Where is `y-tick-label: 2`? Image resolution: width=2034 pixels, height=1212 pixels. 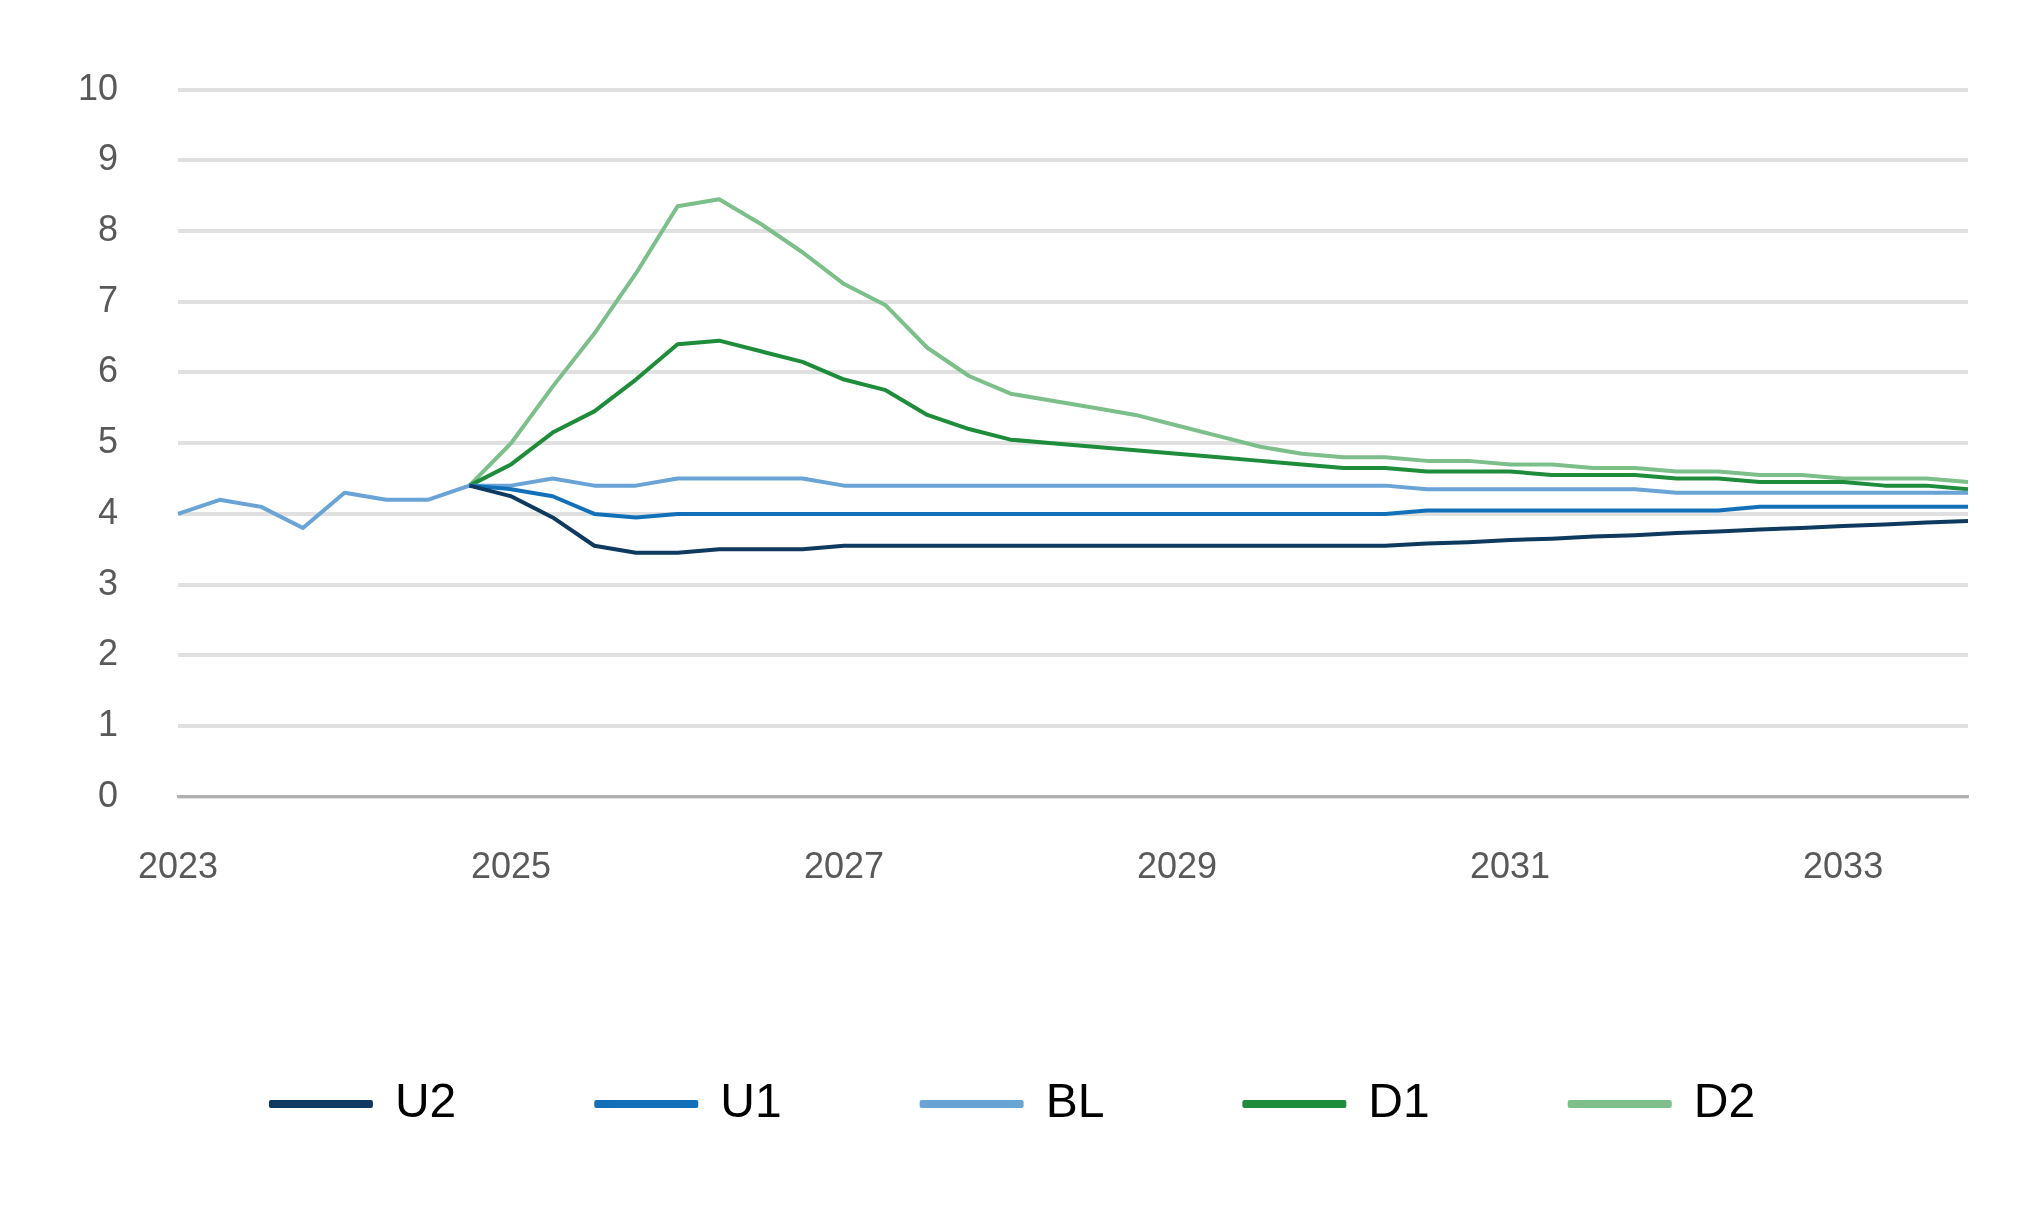
y-tick-label: 2 is located at coordinates (108, 653).